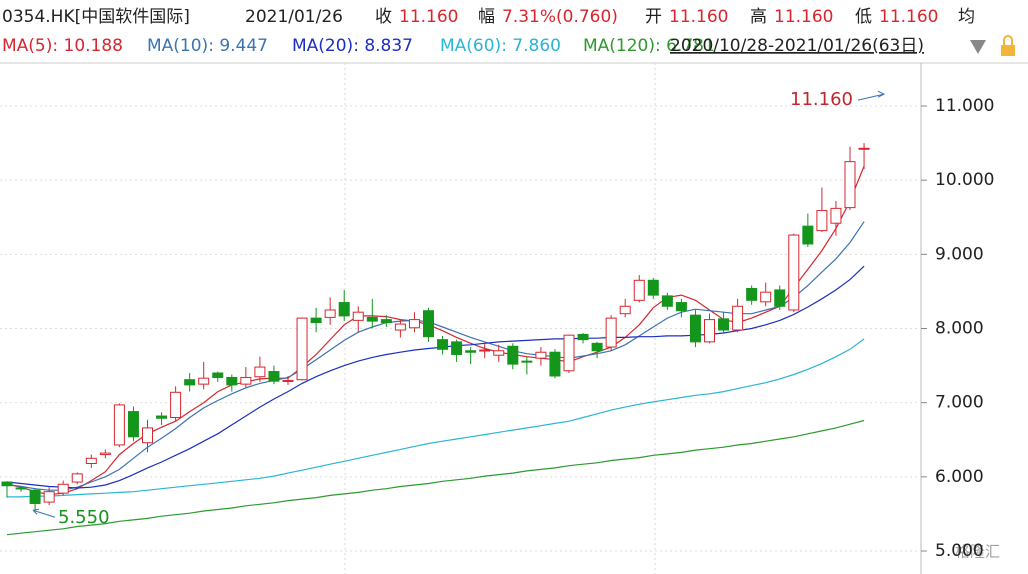 Image resolution: width=1028 pixels, height=574 pixels. I want to click on lock-body, so click(1008, 50).